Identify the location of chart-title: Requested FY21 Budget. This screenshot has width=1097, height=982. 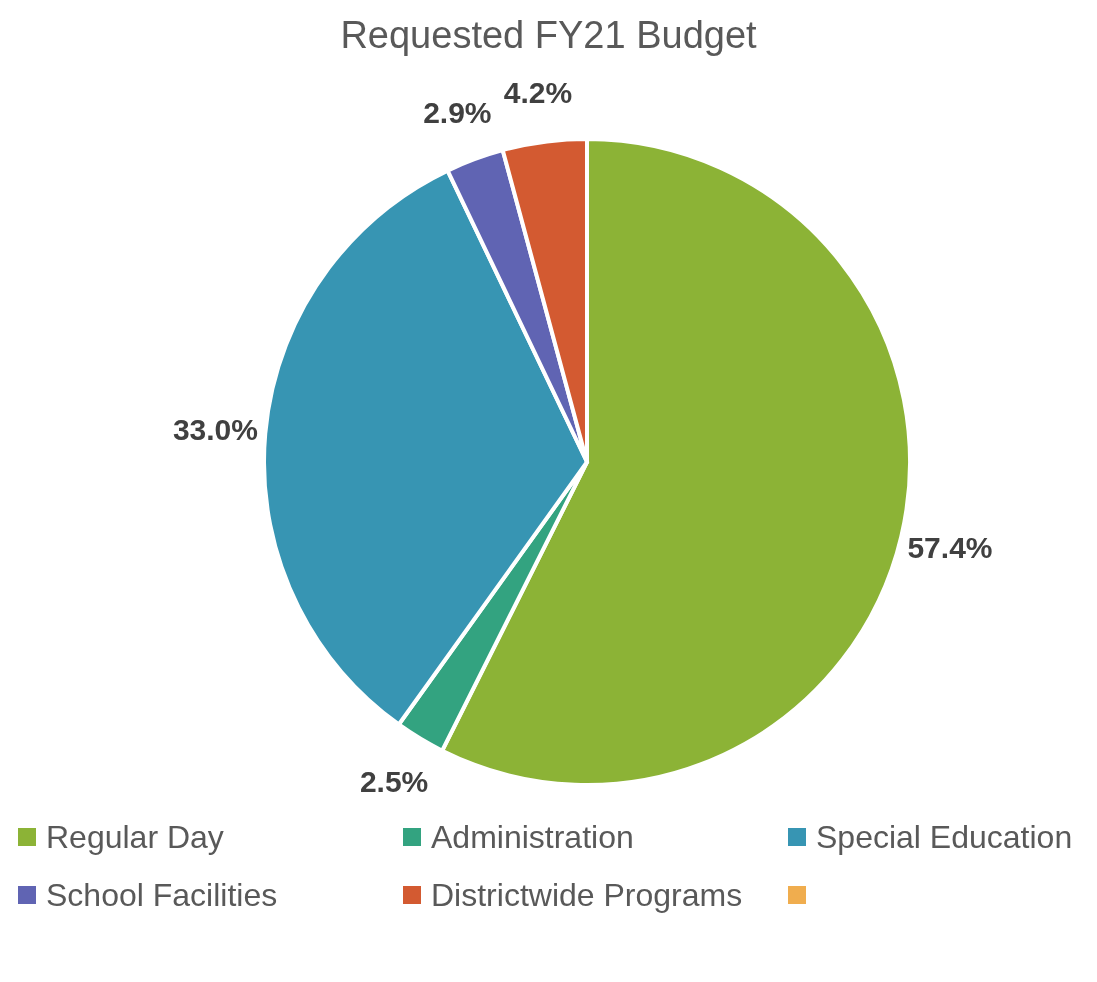
(548, 35).